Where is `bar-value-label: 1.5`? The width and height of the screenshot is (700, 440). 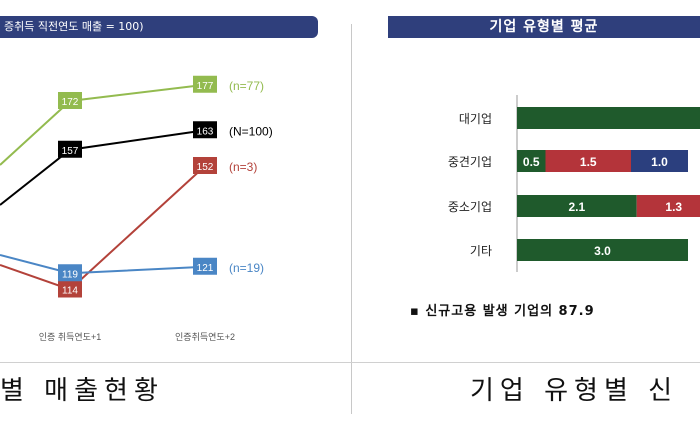 bar-value-label: 1.5 is located at coordinates (588, 162).